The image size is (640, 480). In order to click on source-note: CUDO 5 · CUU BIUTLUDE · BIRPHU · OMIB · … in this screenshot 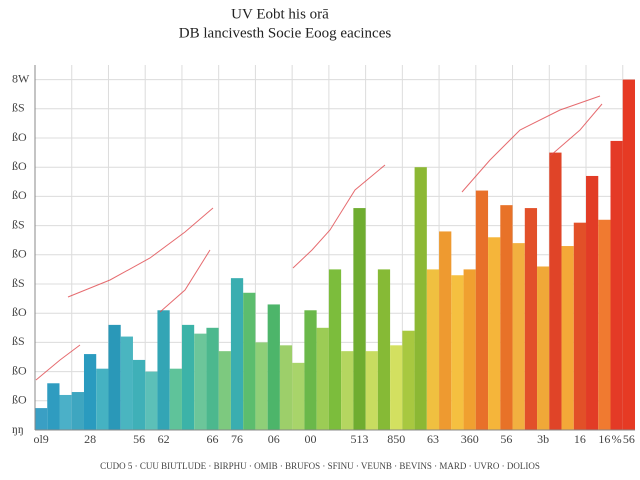, I will do `click(320, 466)`.